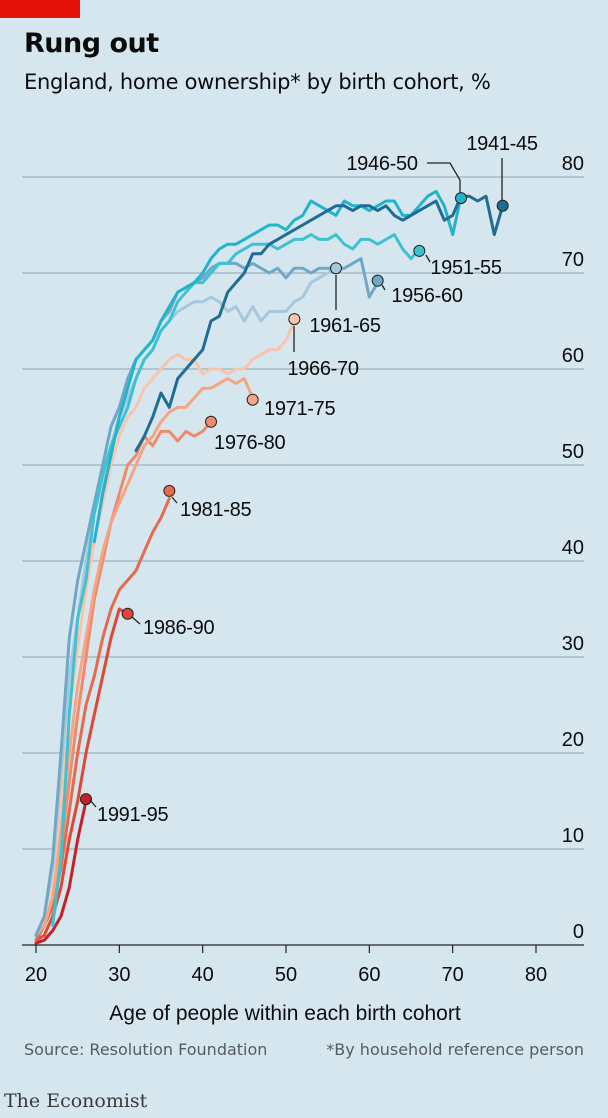  I want to click on cohort-label-1971-75: 1971-75, so click(299, 409).